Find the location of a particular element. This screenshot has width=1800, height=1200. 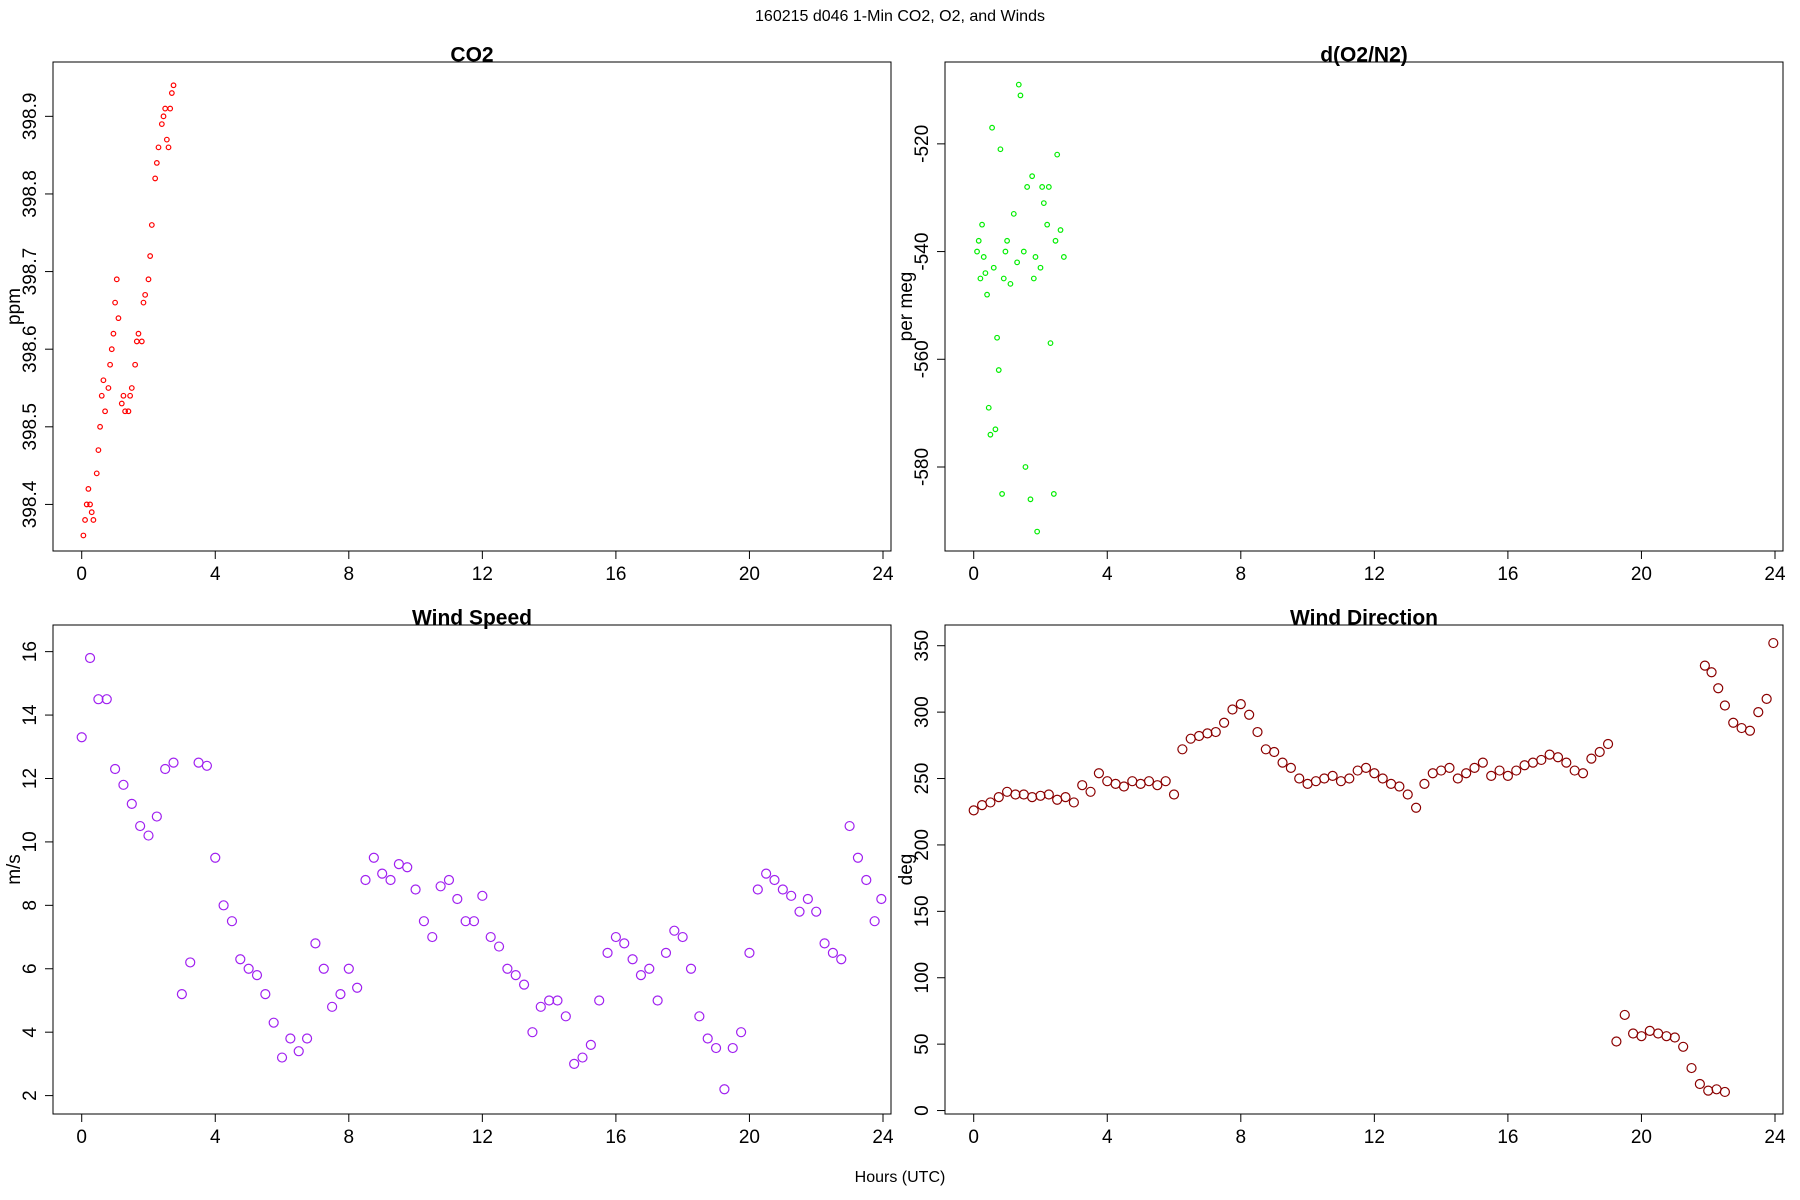

figure-title: 160215 d046 1-Min CO2, O2, and Winds is located at coordinates (900, 16).